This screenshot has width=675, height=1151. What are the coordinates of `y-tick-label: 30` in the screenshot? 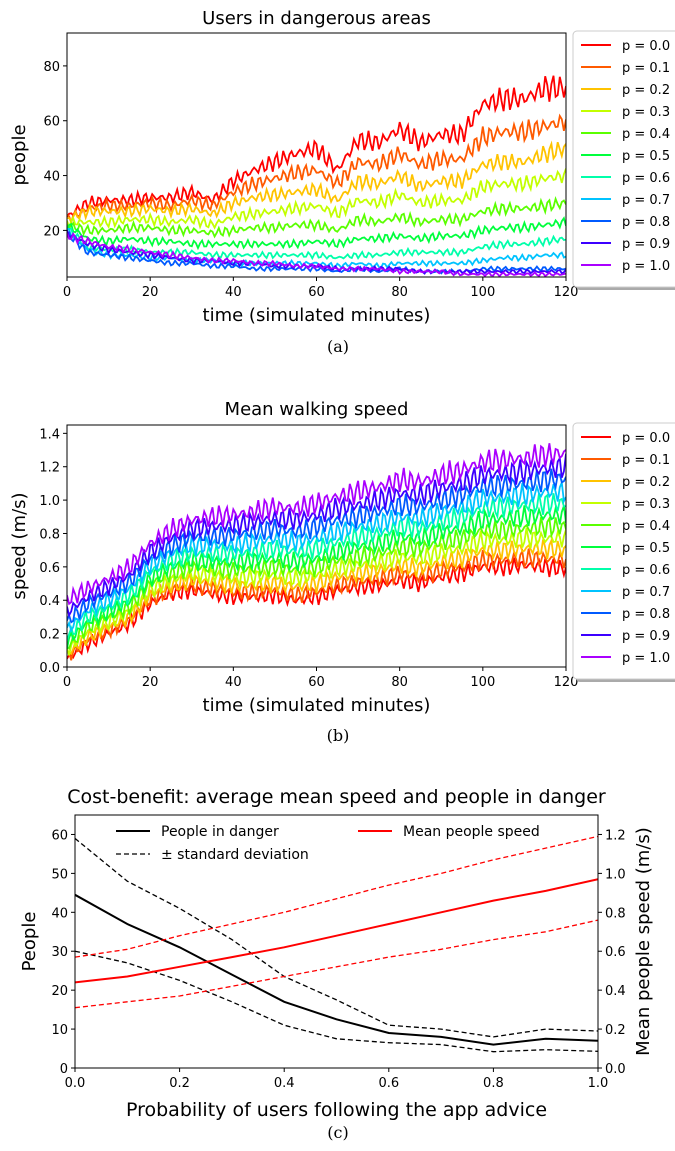 It's located at (59, 952).